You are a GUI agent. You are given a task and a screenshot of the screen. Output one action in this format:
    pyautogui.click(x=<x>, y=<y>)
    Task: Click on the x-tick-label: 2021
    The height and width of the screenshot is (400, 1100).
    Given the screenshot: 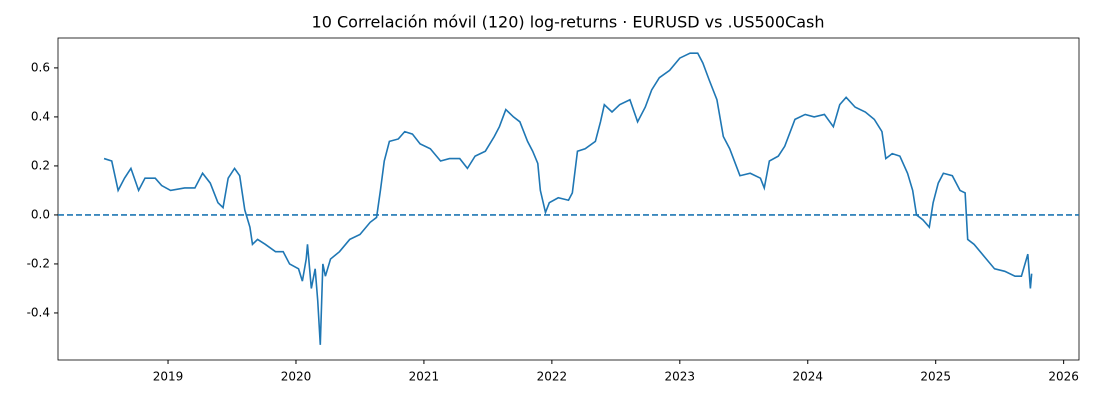 What is the action you would take?
    pyautogui.click(x=424, y=377)
    